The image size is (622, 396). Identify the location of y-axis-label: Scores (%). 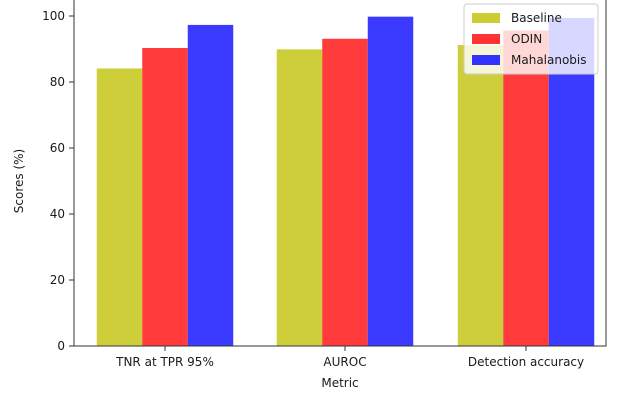
(19, 181).